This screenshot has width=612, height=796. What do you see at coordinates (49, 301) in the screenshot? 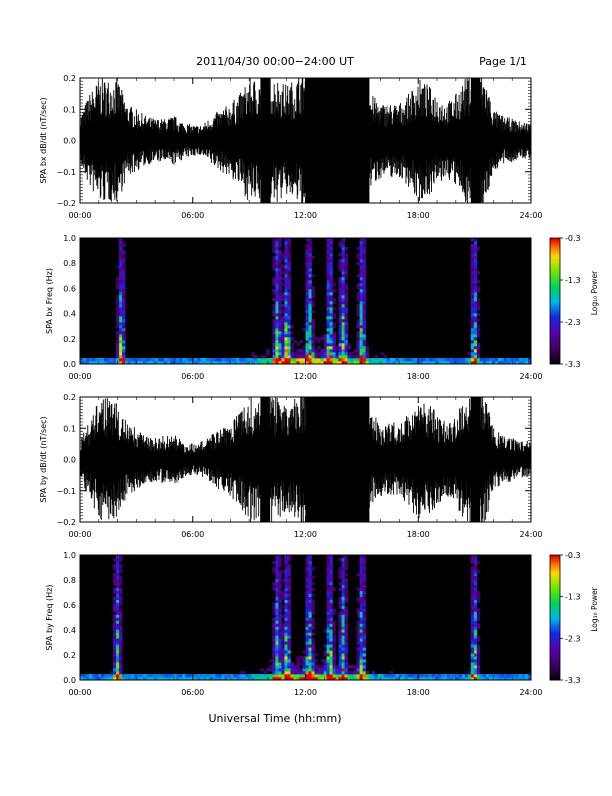
I see `y-axis-label: SPA bx Freq (Hz)` at bounding box center [49, 301].